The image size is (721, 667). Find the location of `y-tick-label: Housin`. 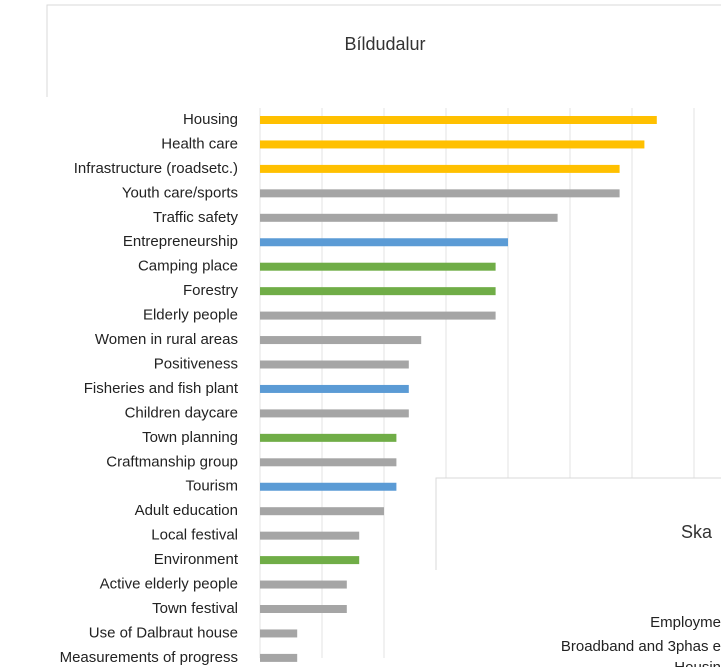

y-tick-label: Housin is located at coordinates (697, 663).